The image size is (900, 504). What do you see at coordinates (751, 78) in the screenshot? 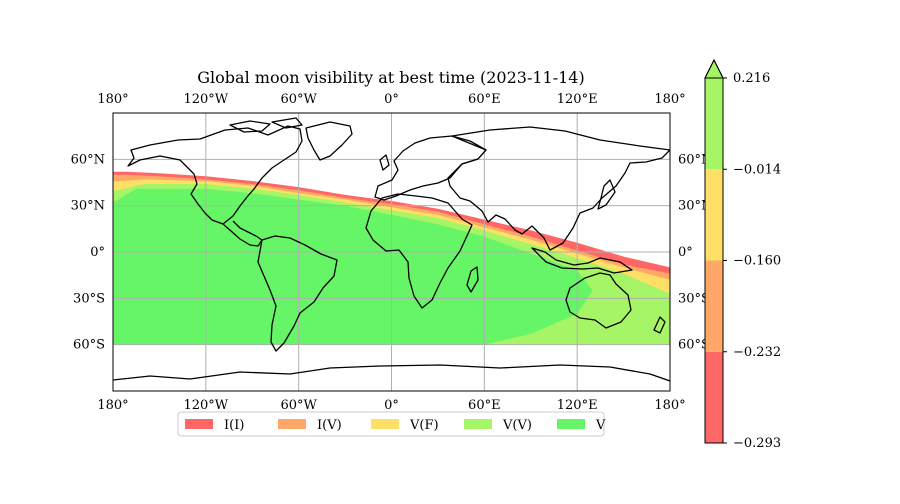
I see `colorbar-tick-label: 0.216` at bounding box center [751, 78].